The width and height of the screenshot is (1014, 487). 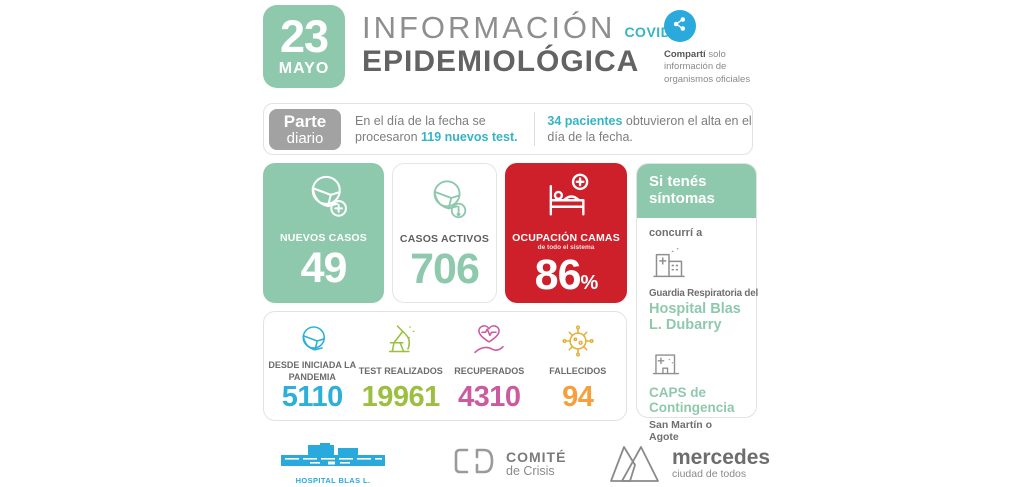 What do you see at coordinates (489, 27) in the screenshot?
I see `title-information: INFORMACIÓN` at bounding box center [489, 27].